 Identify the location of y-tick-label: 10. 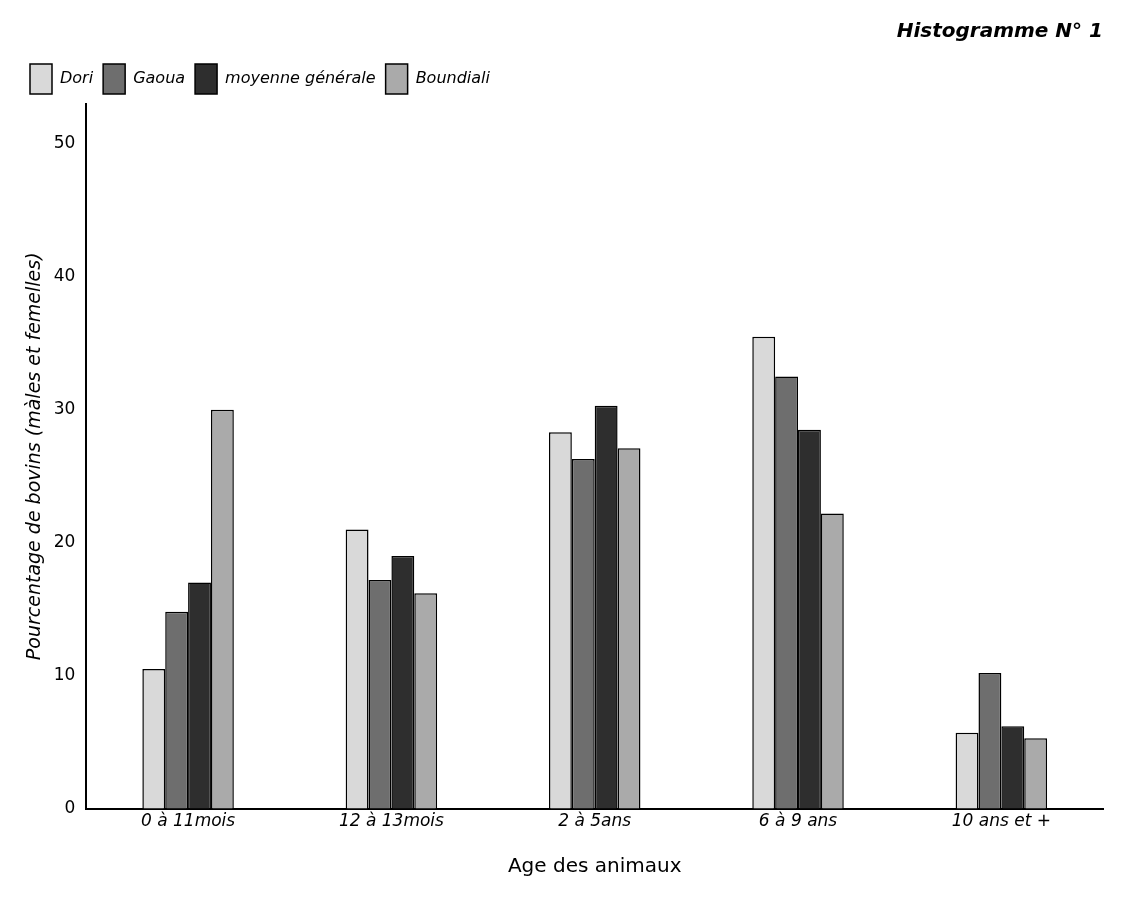
(64, 674).